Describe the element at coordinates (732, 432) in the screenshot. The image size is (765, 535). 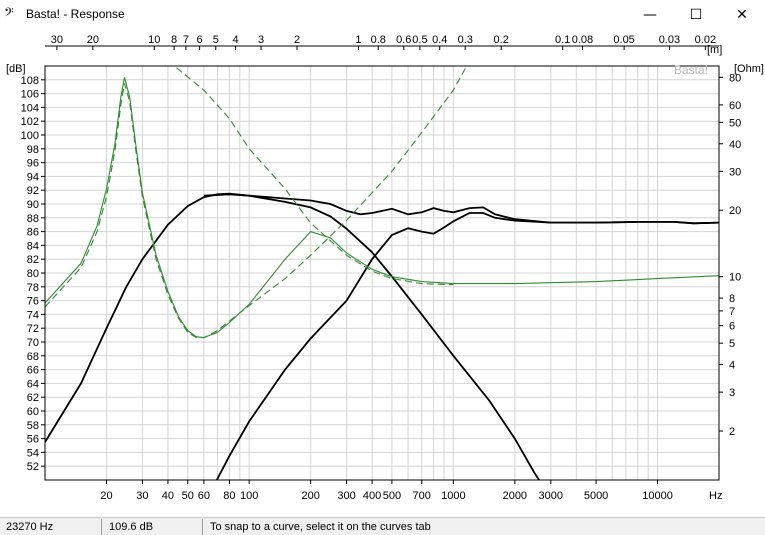
I see `y-right-tick-label: 2` at that location.